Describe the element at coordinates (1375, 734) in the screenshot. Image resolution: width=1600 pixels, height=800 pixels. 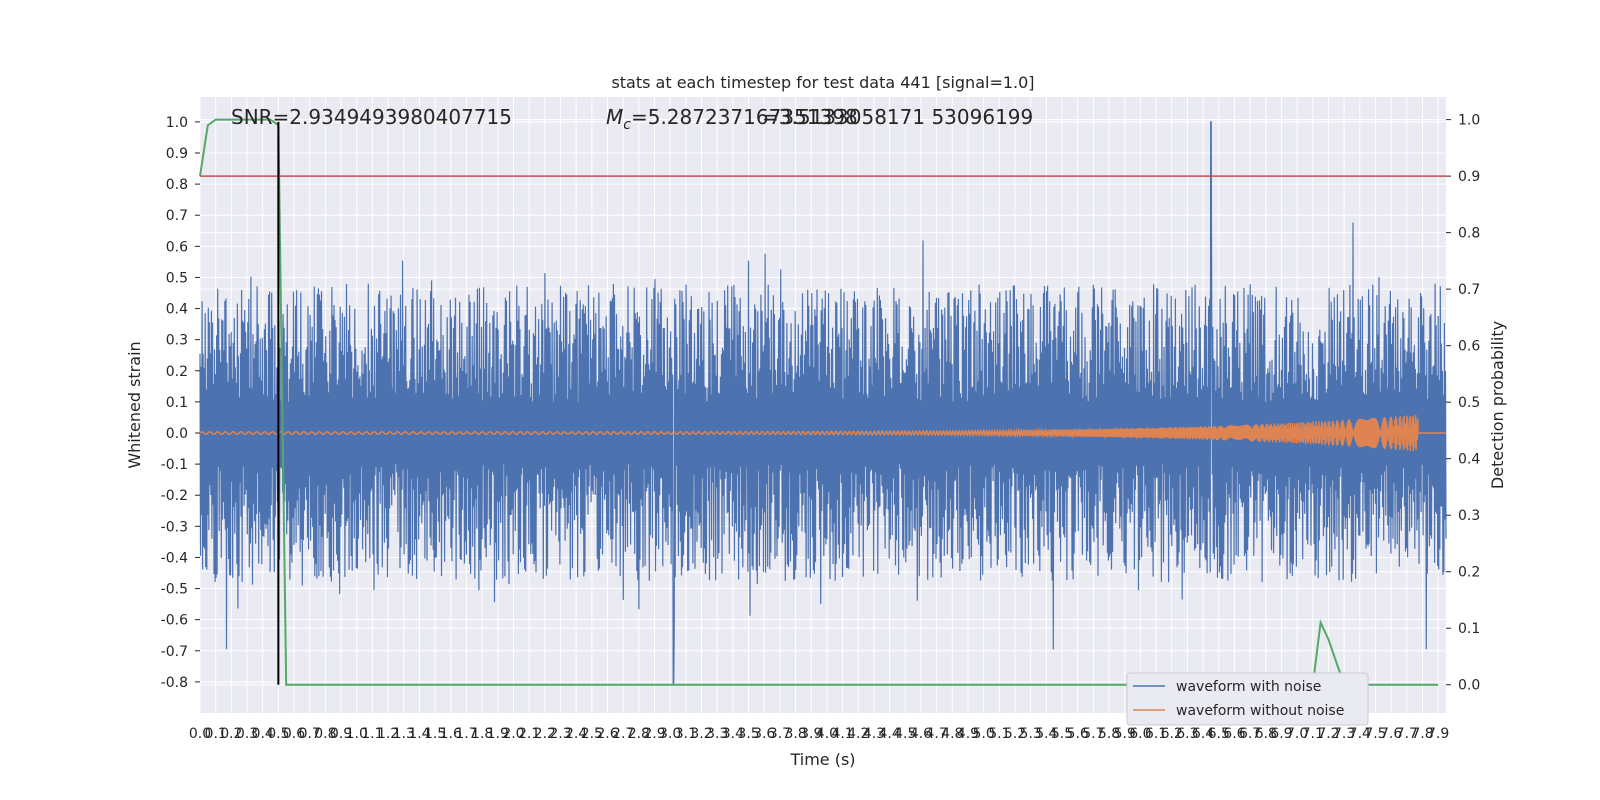
I see `x-tick-label: 7.5` at that location.